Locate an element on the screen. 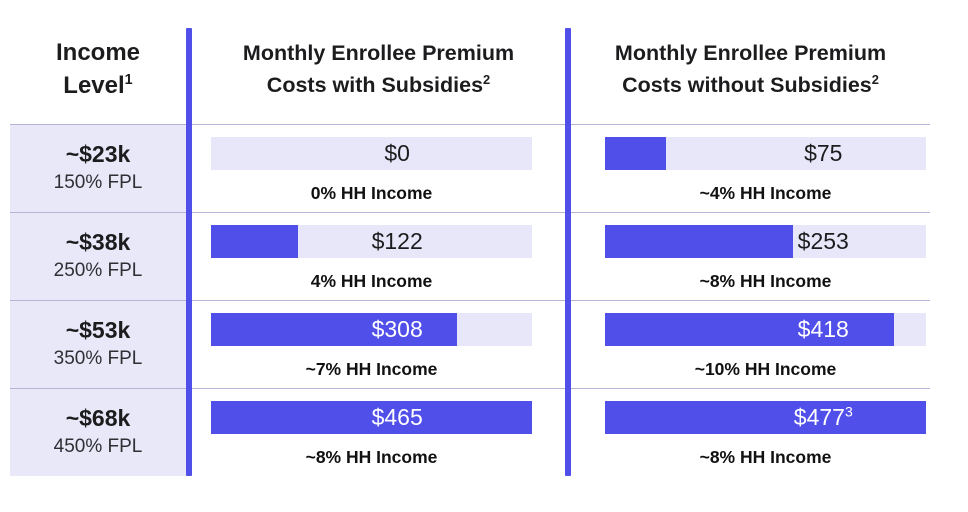 The width and height of the screenshot is (968, 512). bar-percent-label: ~10% HH Income is located at coordinates (765, 369).